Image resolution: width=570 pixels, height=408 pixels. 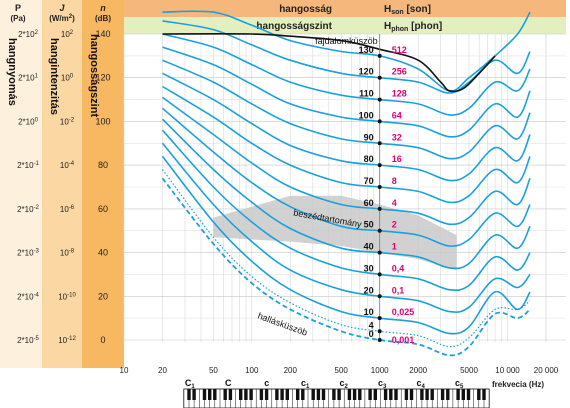 I want to click on son-label: 256, so click(x=399, y=72).